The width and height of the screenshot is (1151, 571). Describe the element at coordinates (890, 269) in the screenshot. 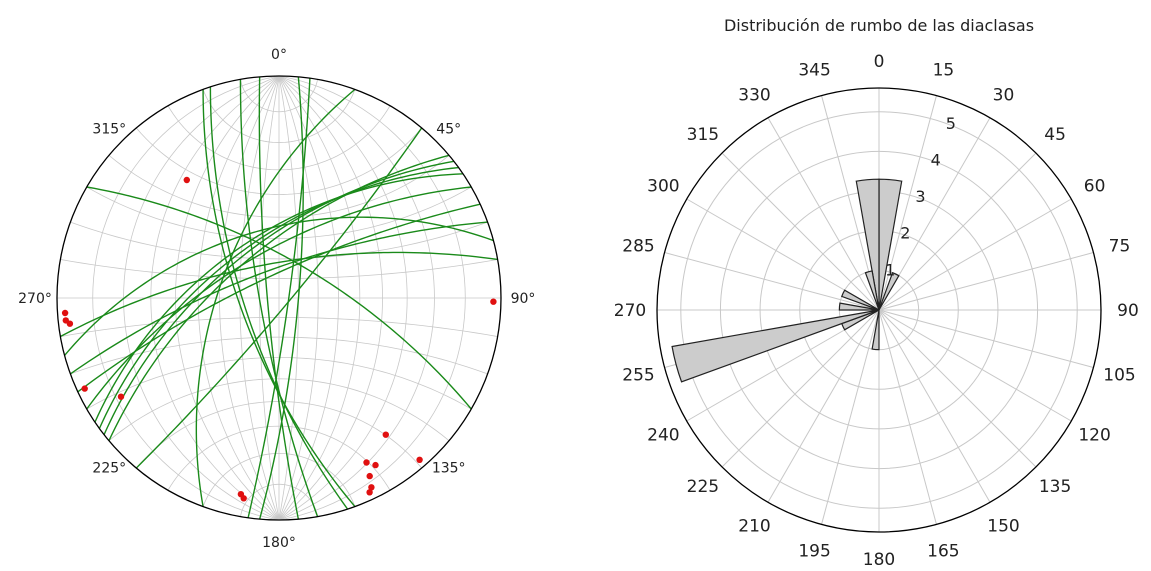

I see `rose-radial-label: 1` at that location.